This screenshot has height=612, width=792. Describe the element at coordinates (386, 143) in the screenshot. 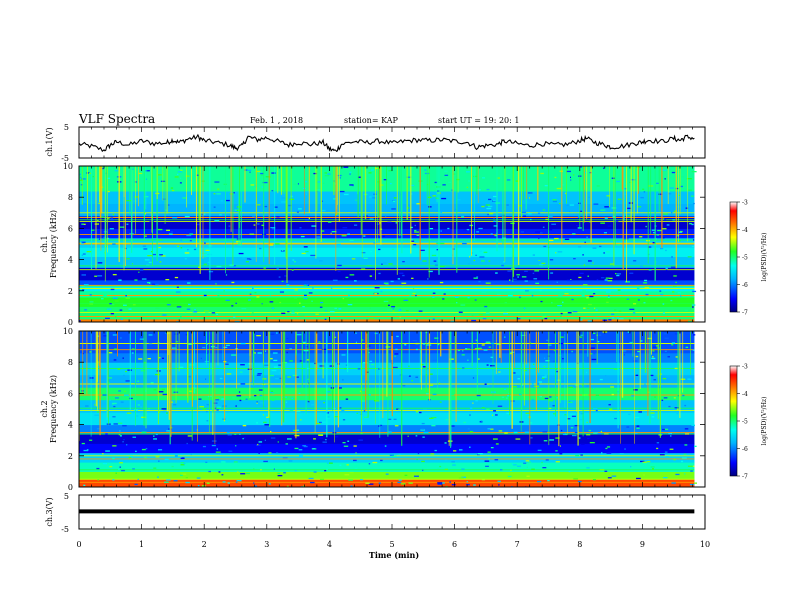

I see `ch1-voltage-line` at that location.